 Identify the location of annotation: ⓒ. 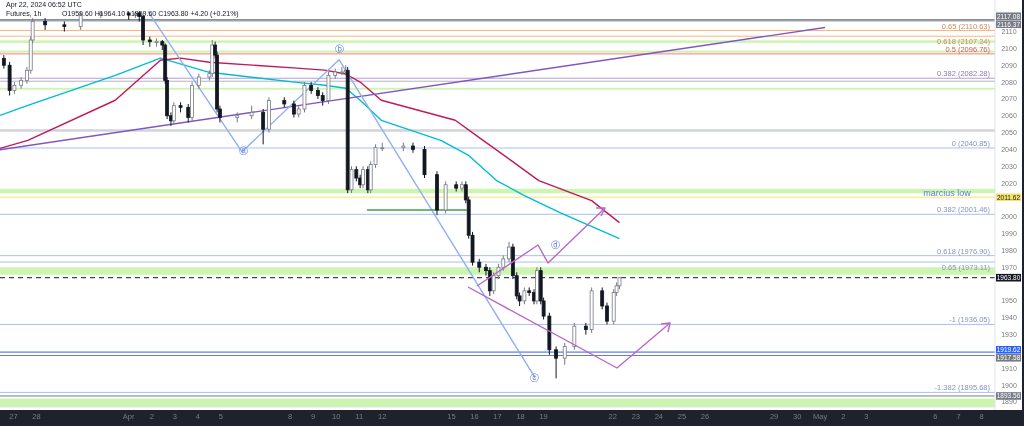
(535, 377).